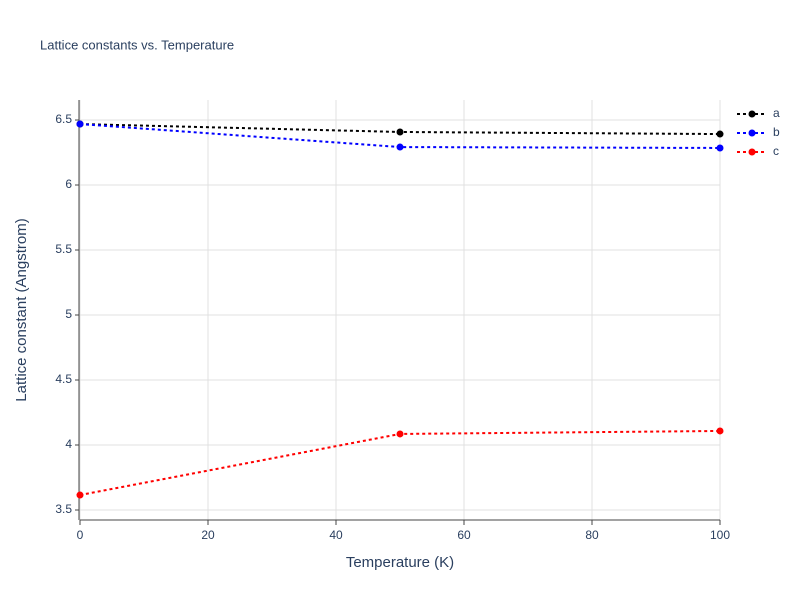  Describe the element at coordinates (464, 535) in the screenshot. I see `x-tick-label: 60` at that location.